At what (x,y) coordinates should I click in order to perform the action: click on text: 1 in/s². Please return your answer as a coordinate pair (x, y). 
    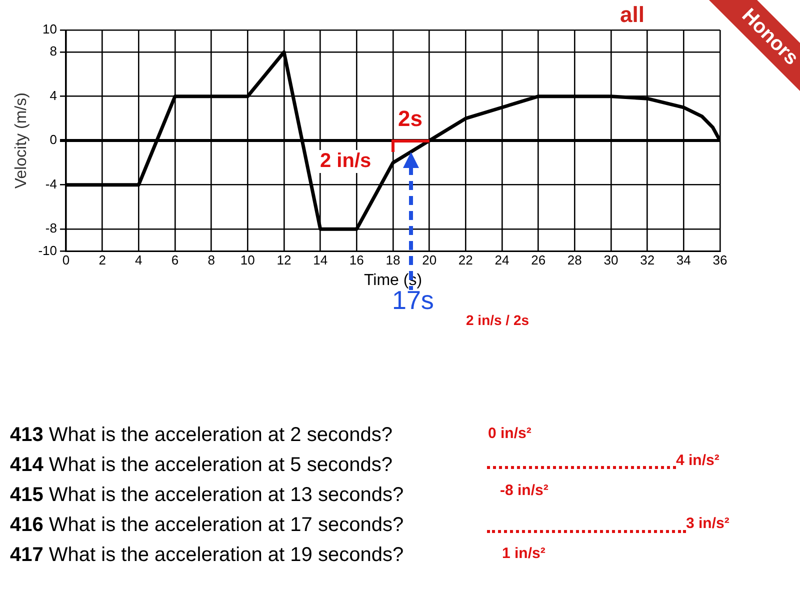
    Looking at the image, I should click on (524, 553).